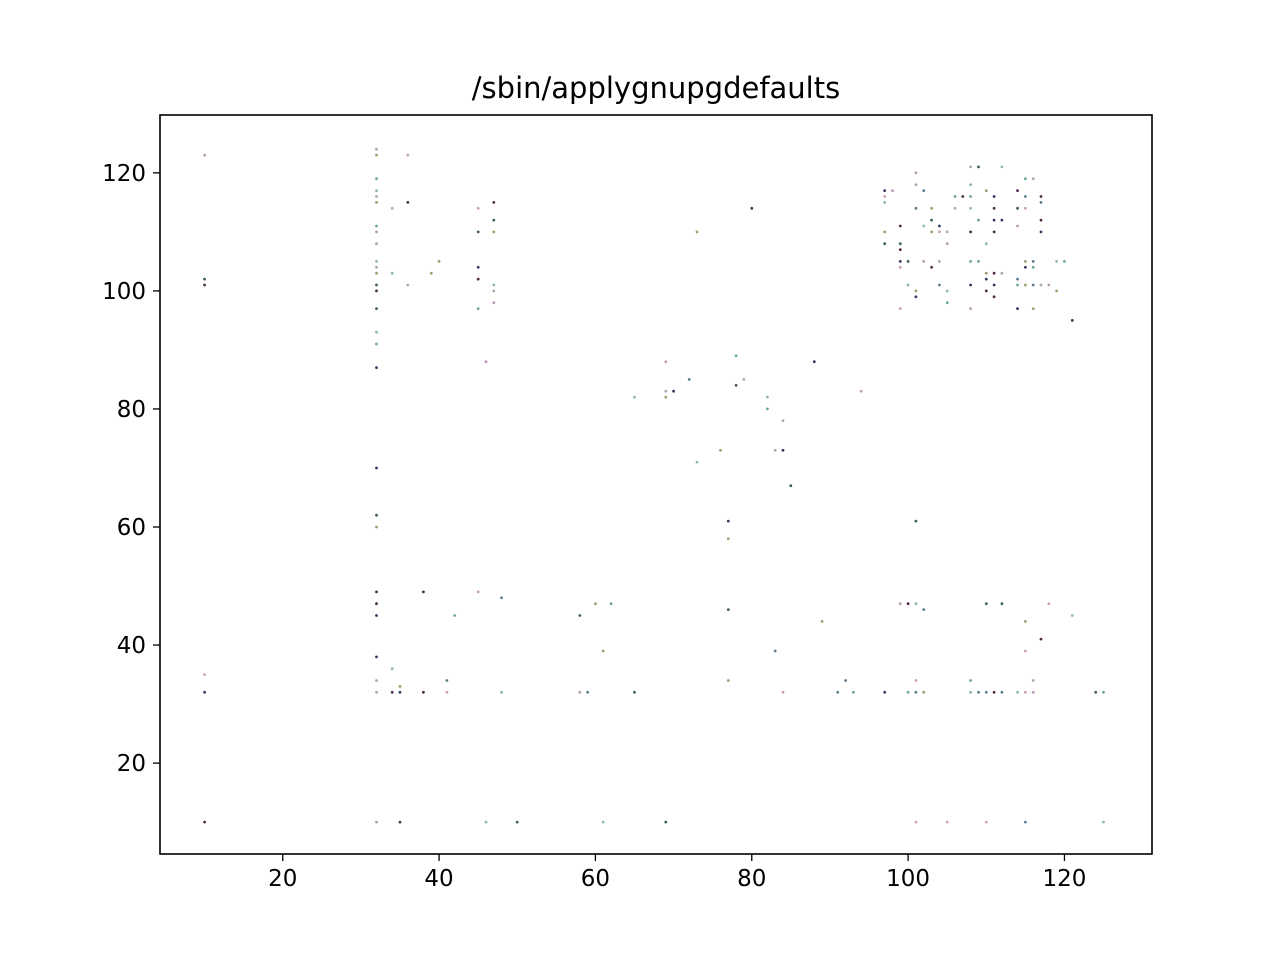 The image size is (1280, 960). What do you see at coordinates (751, 879) in the screenshot?
I see `x-tick-label: 80` at bounding box center [751, 879].